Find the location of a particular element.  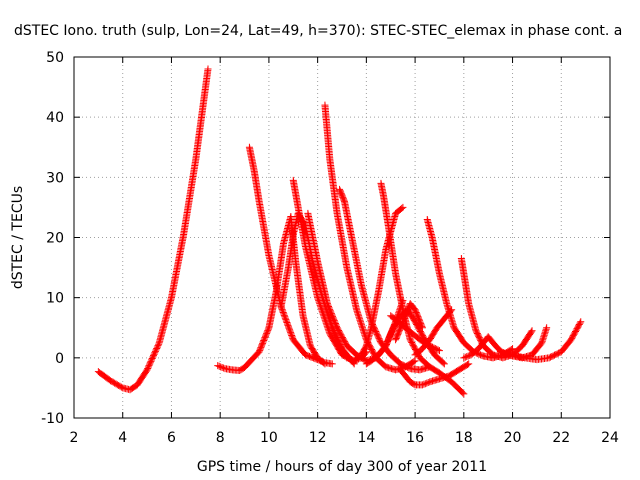

y-tick-label: 20 is located at coordinates (55, 239).